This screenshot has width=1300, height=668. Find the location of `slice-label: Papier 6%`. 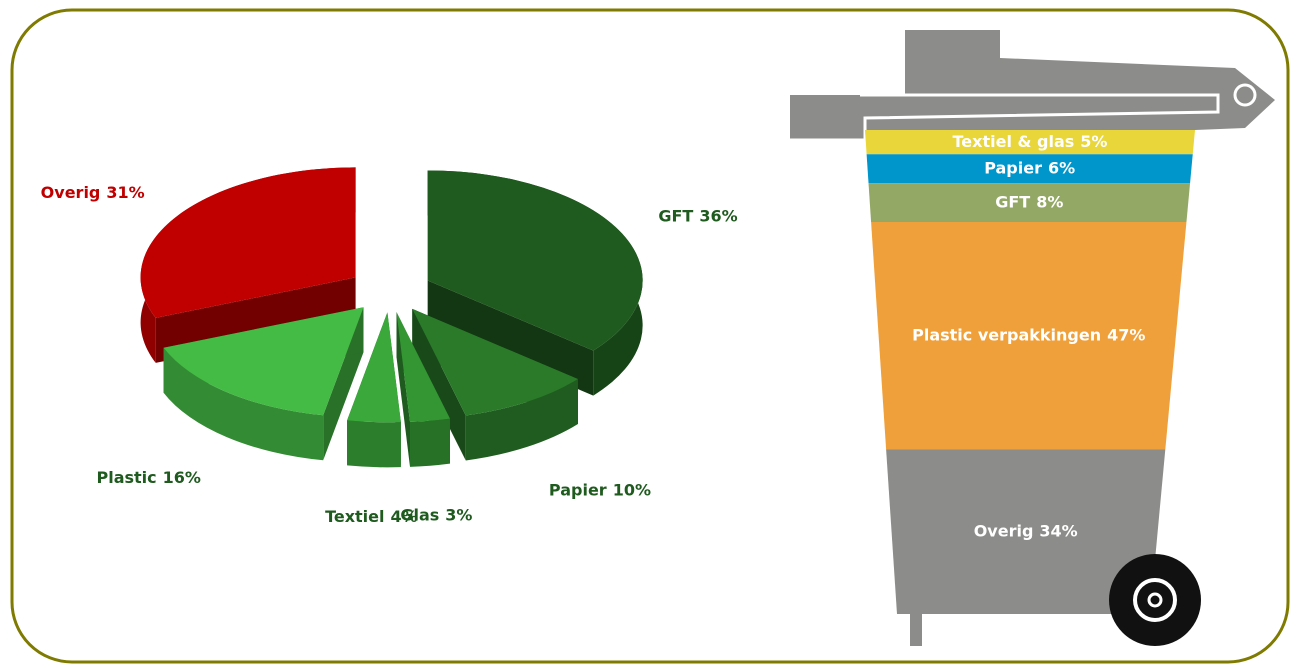

slice-label: Papier 6% is located at coordinates (1029, 167).